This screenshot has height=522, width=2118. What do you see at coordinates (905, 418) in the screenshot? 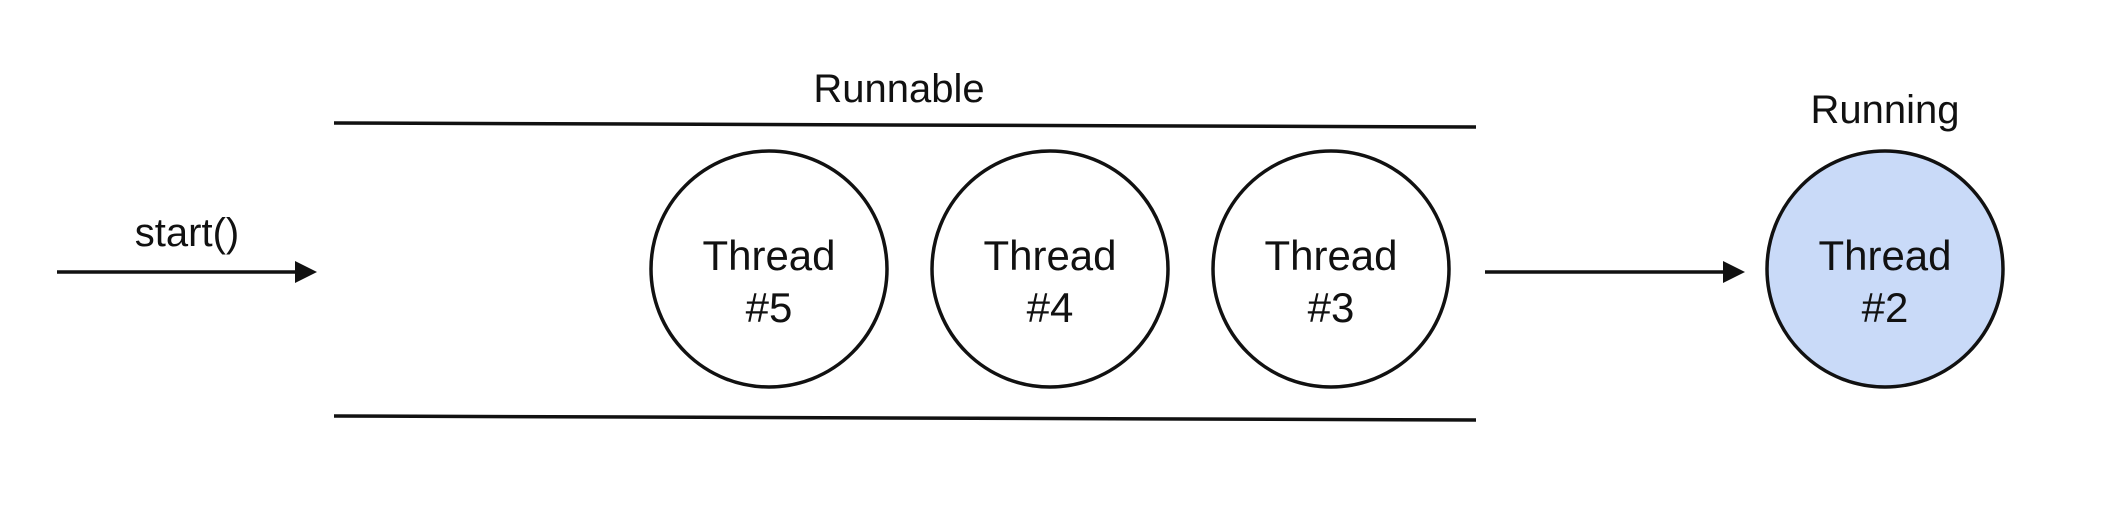
I see `queue-bottom-rail` at bounding box center [905, 418].